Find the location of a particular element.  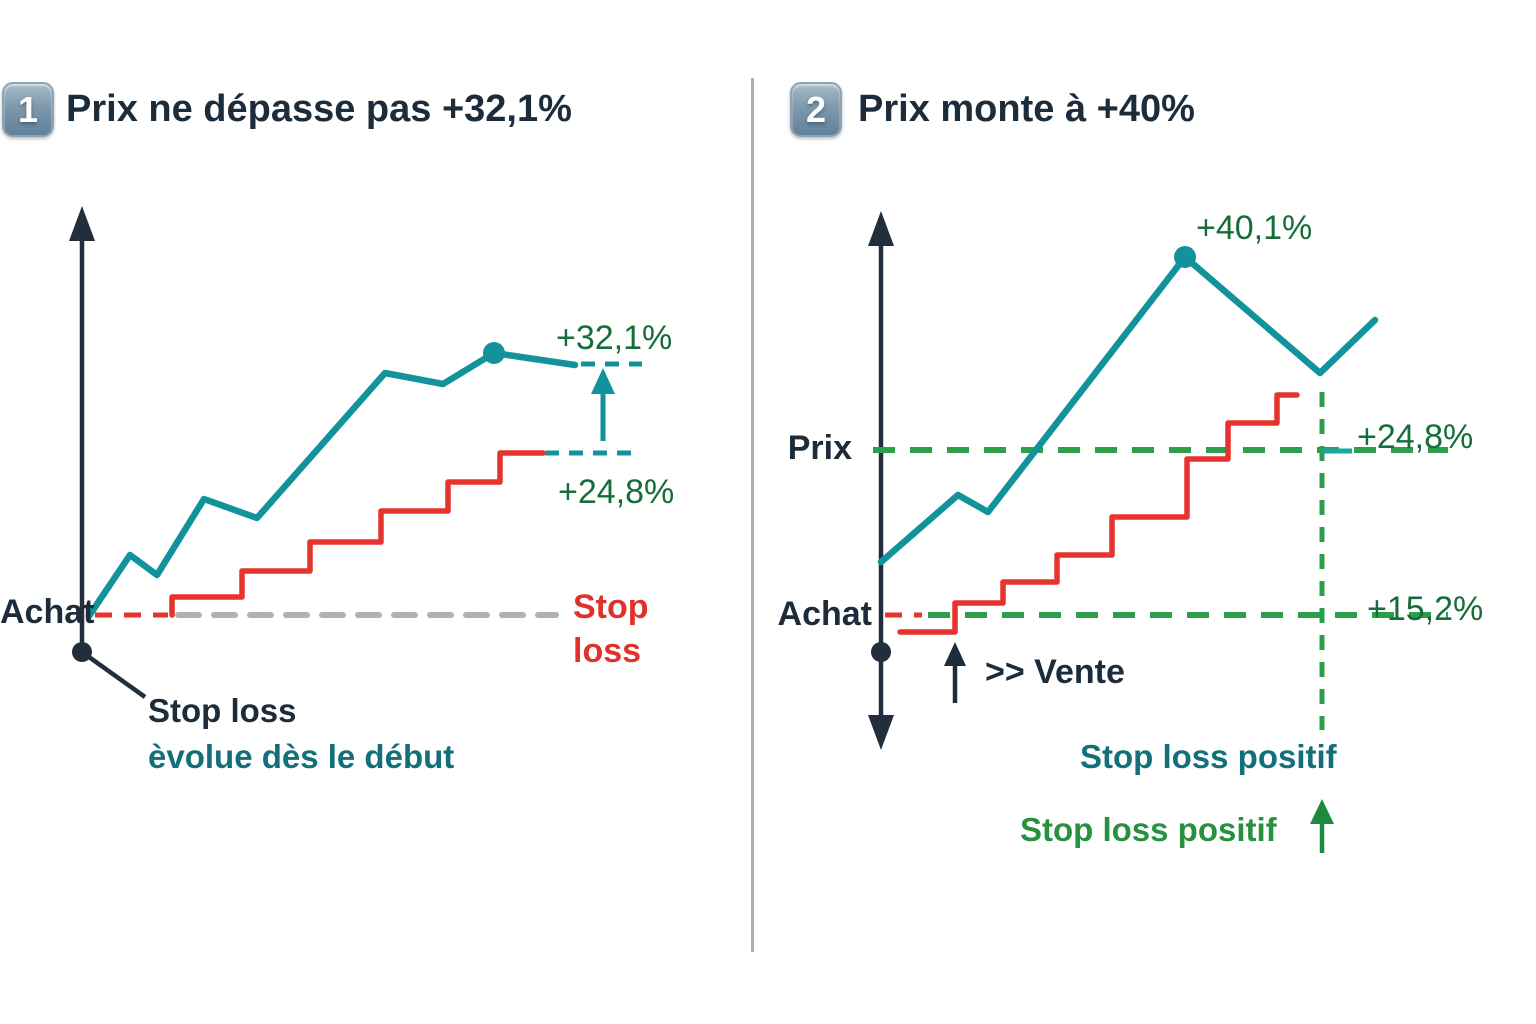

panel2-number-badge: 2 is located at coordinates (816, 109).